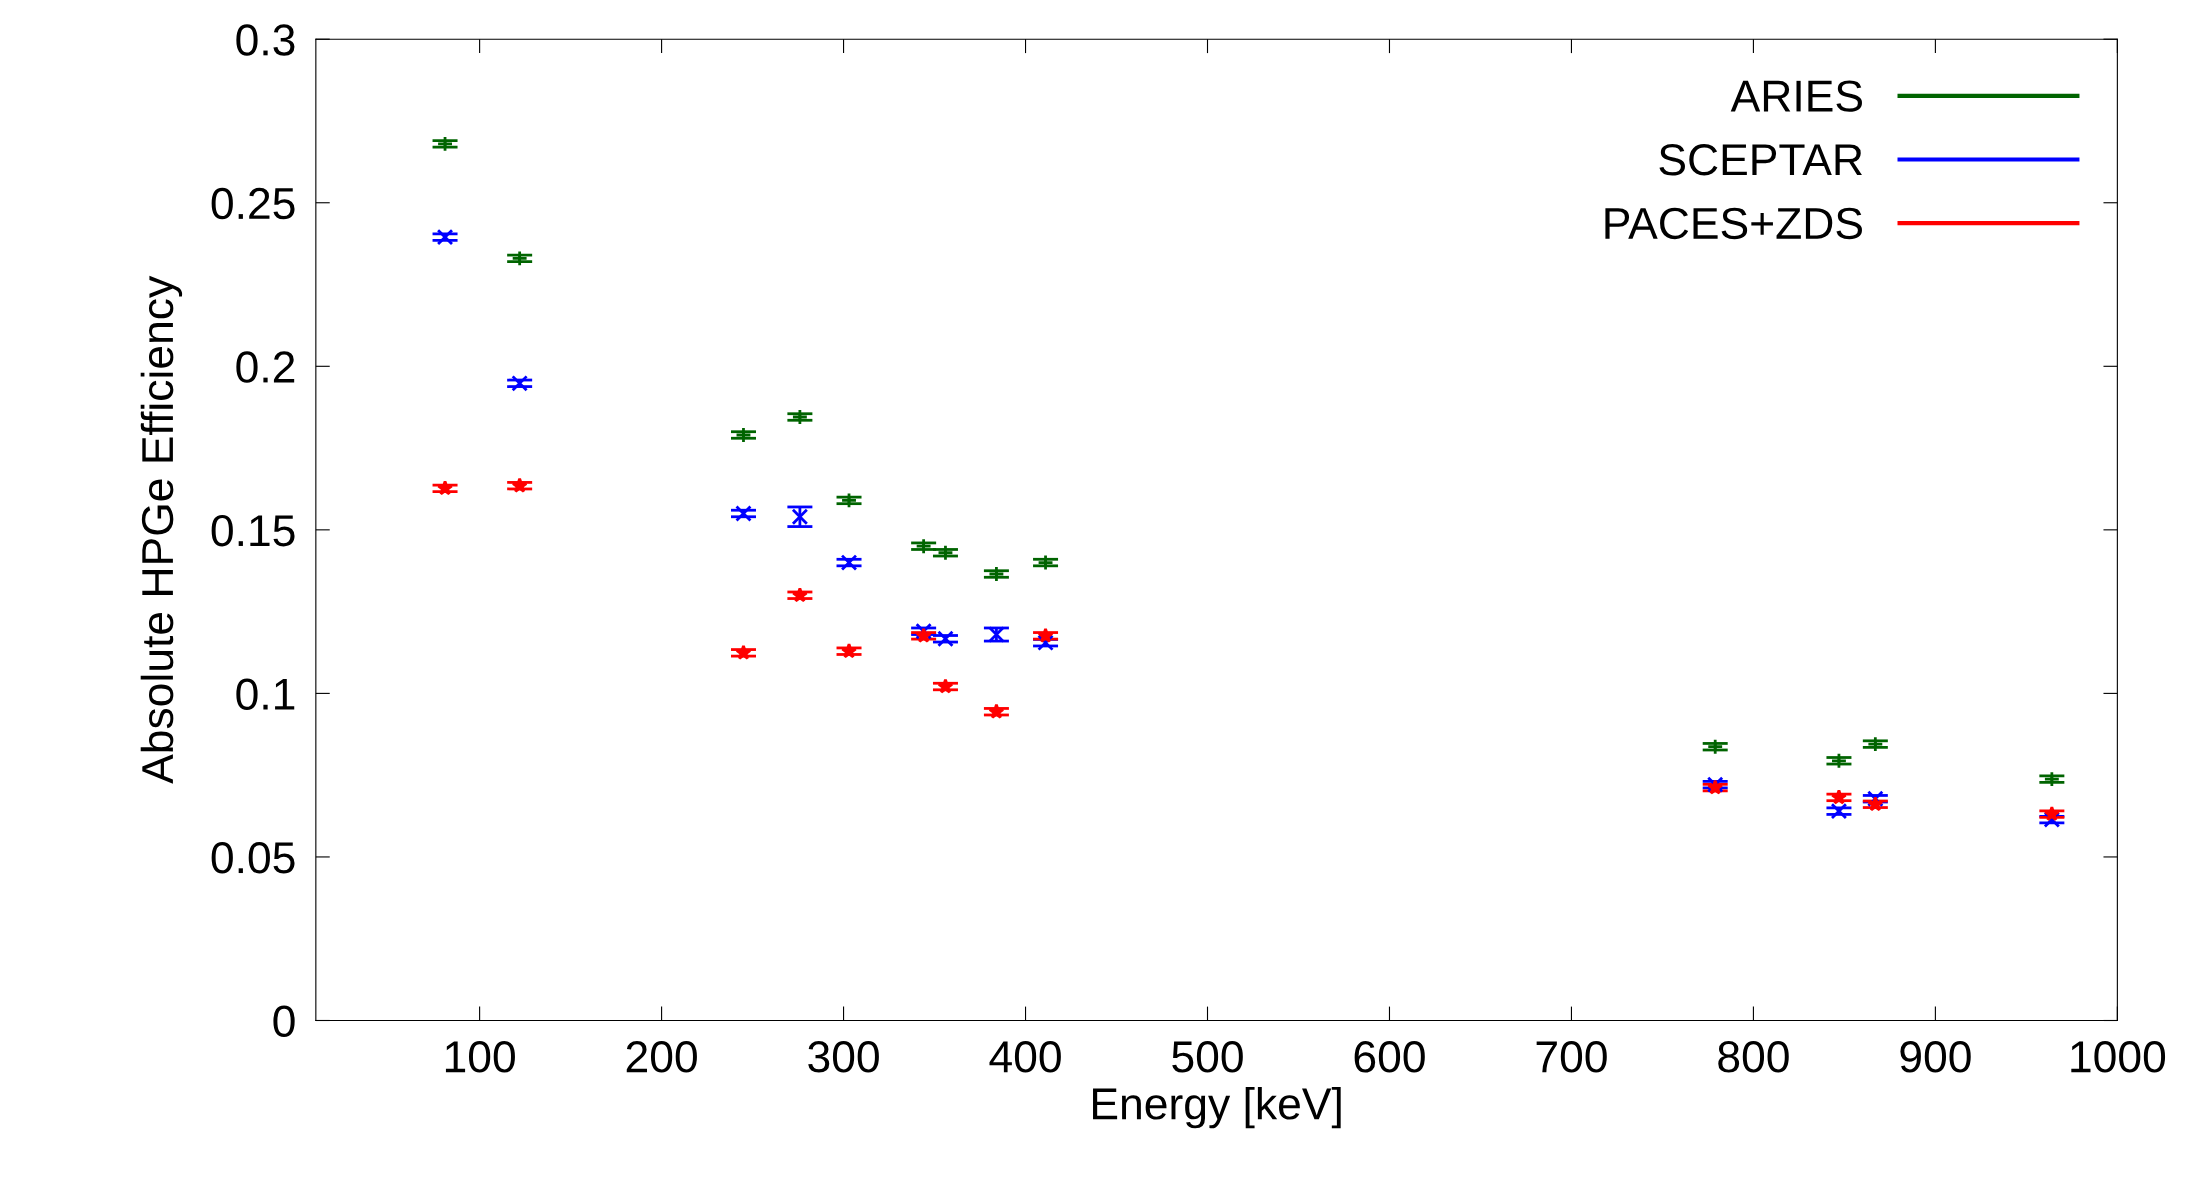 The image size is (2201, 1188). What do you see at coordinates (661, 1057) in the screenshot?
I see `x-tick-label: 200` at bounding box center [661, 1057].